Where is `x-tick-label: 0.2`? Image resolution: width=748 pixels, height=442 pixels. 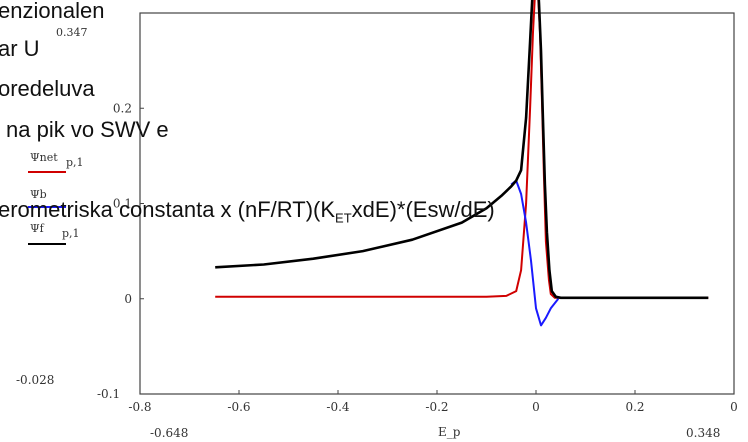 x-tick-label: 0.2 is located at coordinates (634, 407).